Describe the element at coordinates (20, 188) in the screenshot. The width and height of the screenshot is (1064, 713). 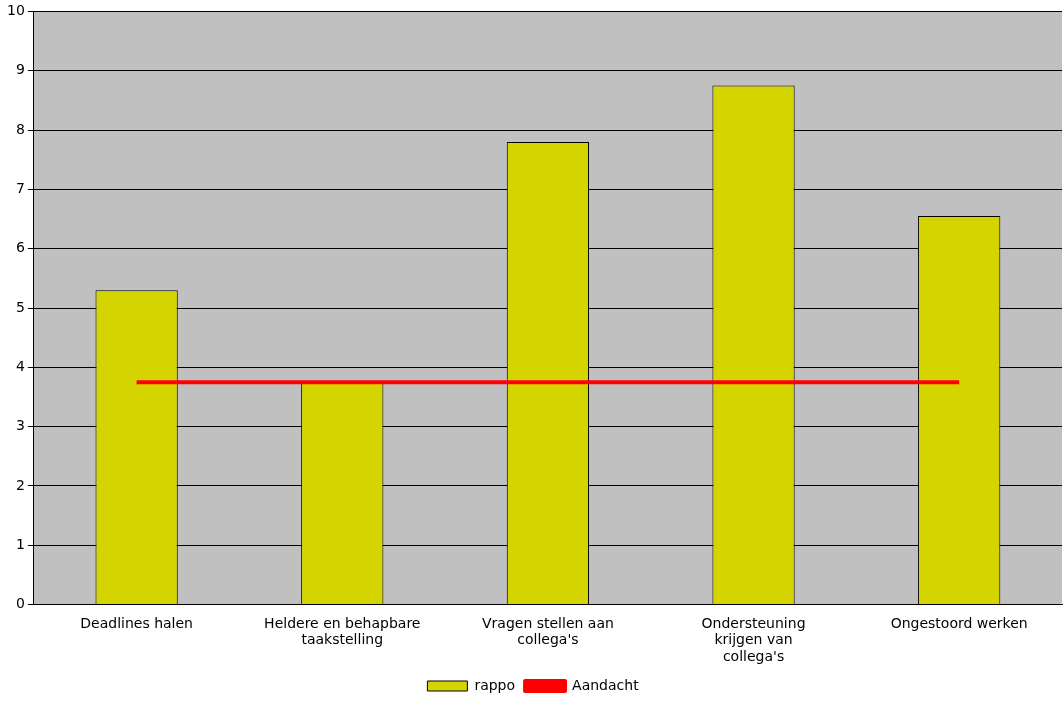
I see `y-tick-label: 7` at that location.